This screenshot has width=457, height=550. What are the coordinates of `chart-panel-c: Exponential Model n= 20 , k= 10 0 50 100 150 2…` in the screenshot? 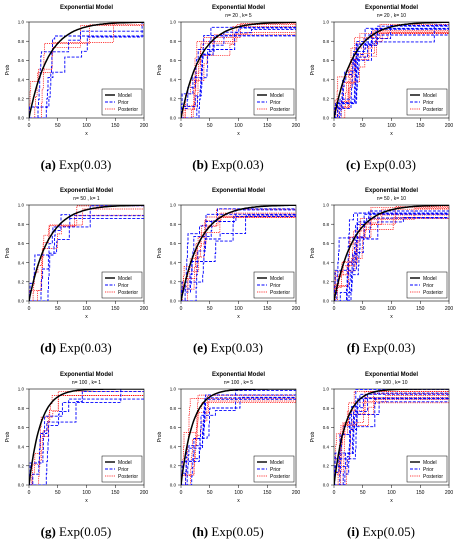 It's located at (381, 91).